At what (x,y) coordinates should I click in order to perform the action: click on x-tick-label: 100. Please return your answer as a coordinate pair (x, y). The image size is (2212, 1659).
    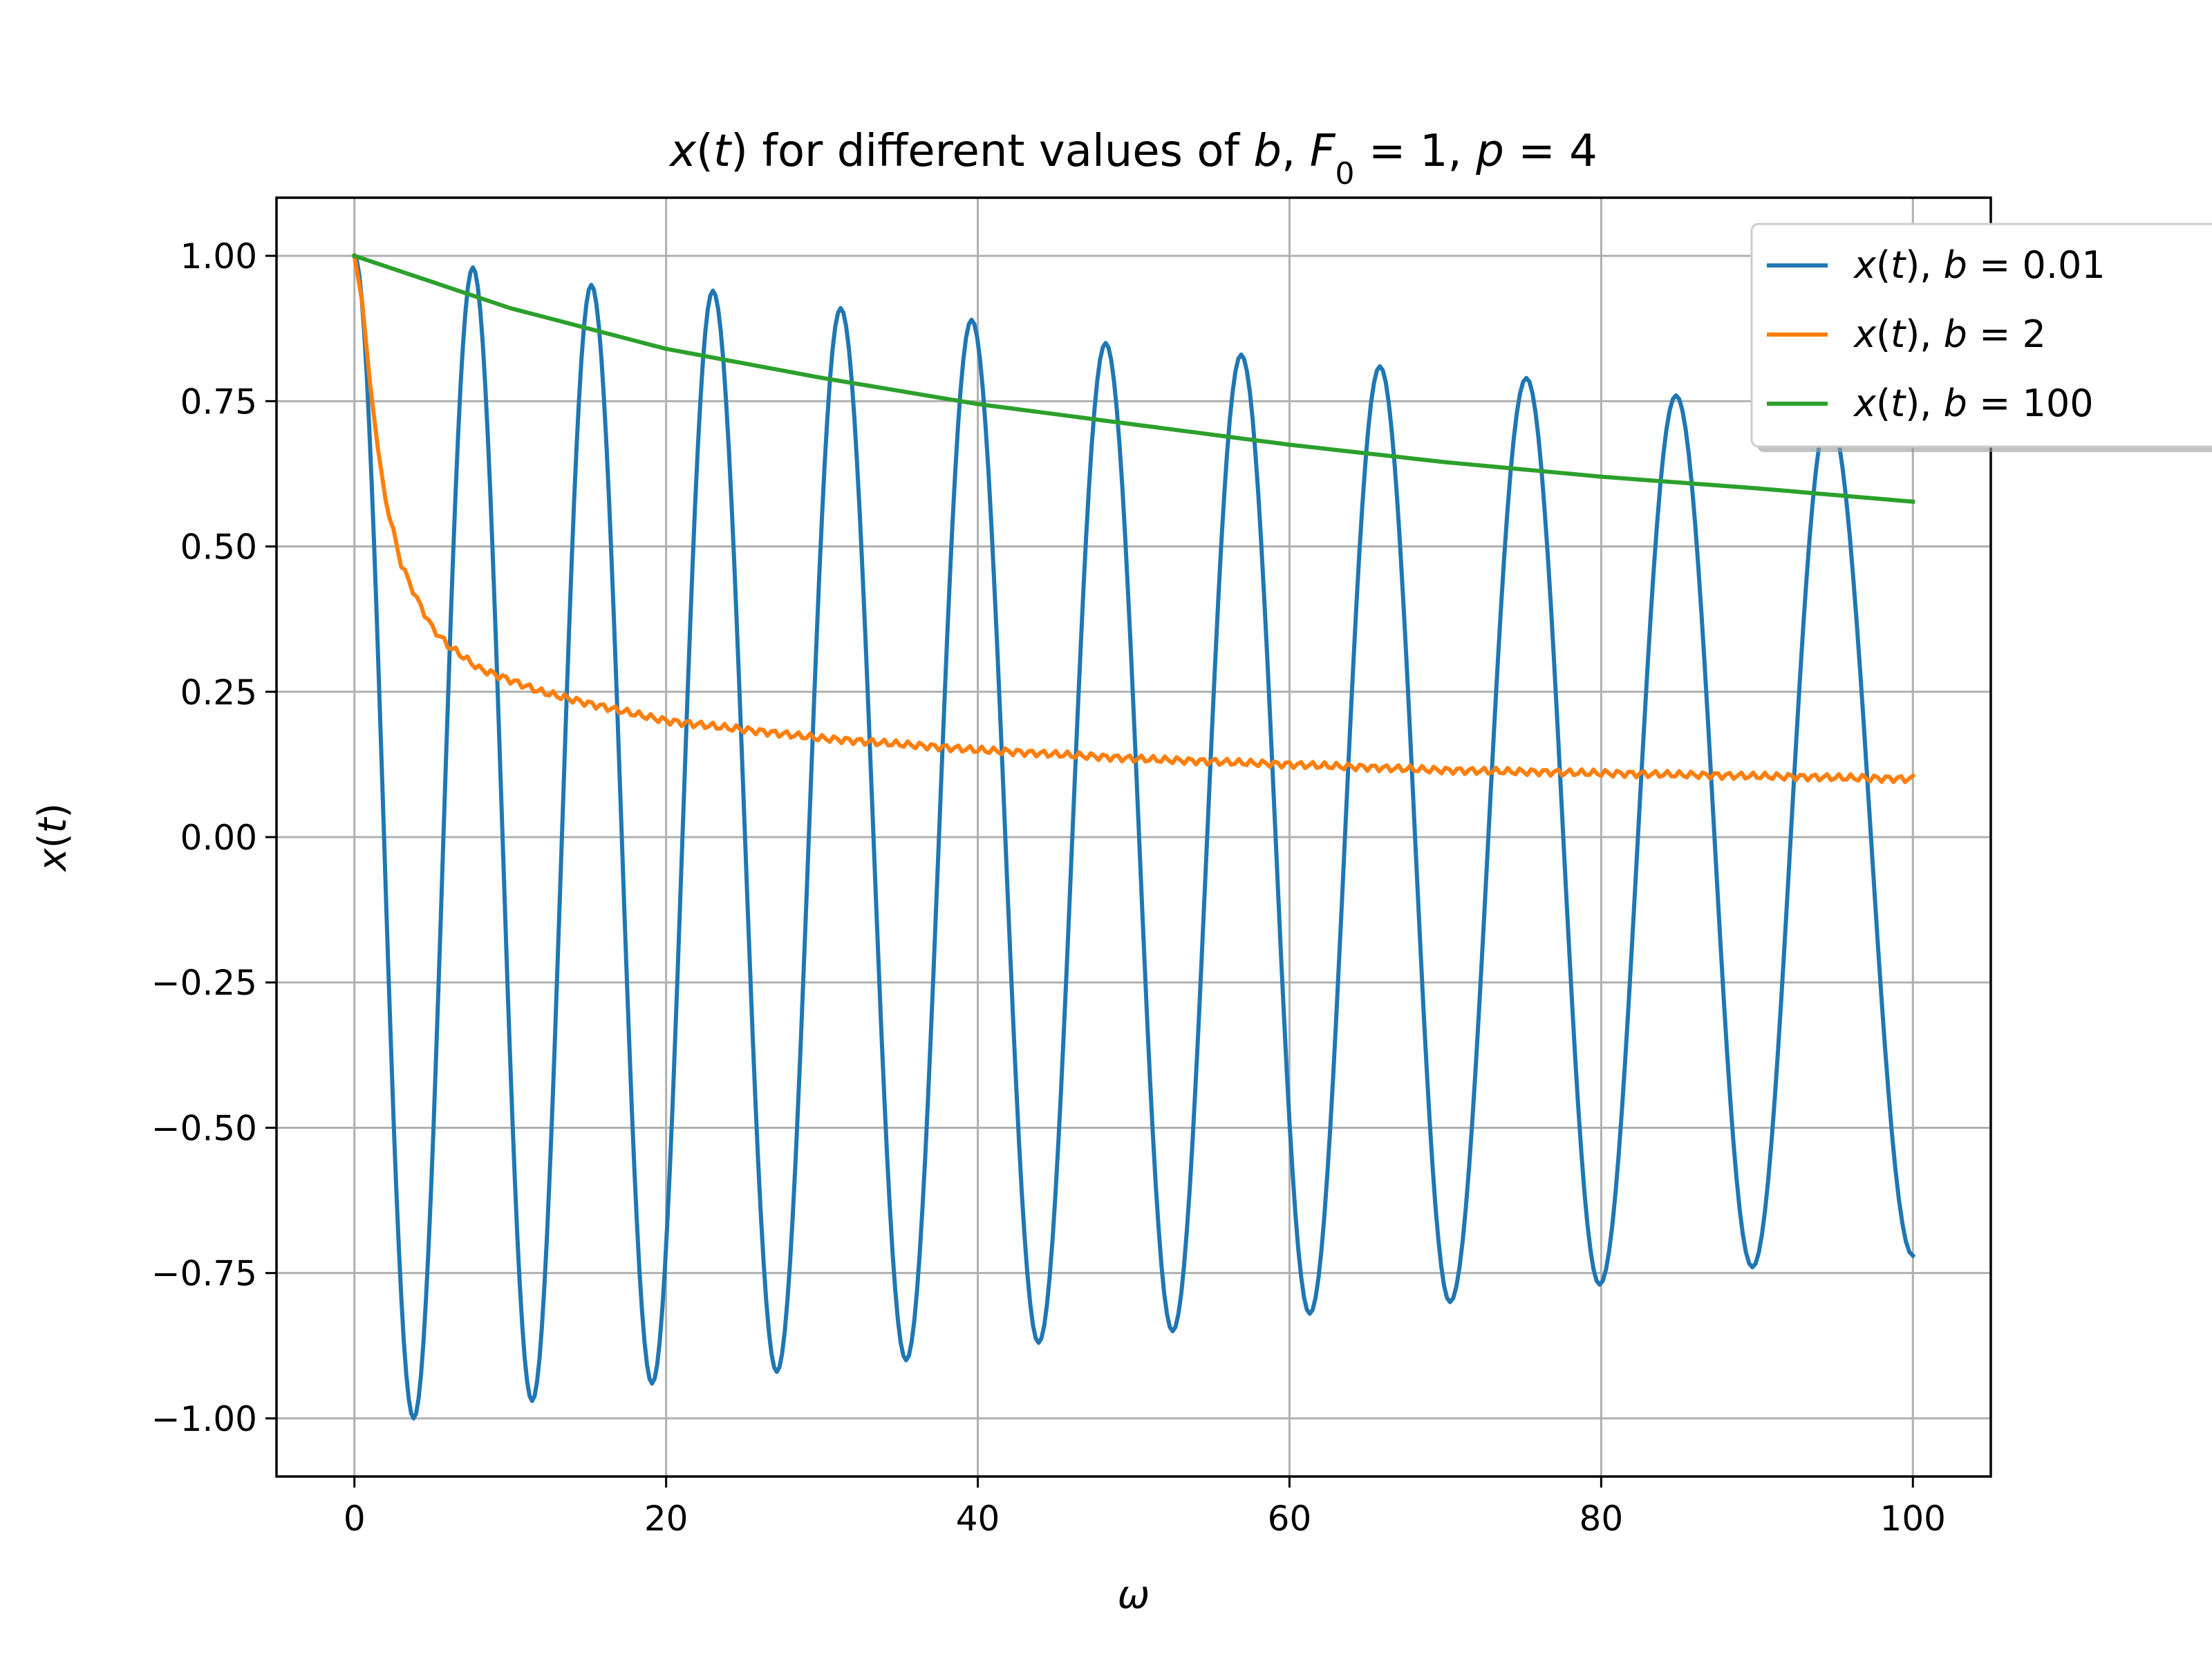
    Looking at the image, I should click on (1913, 1519).